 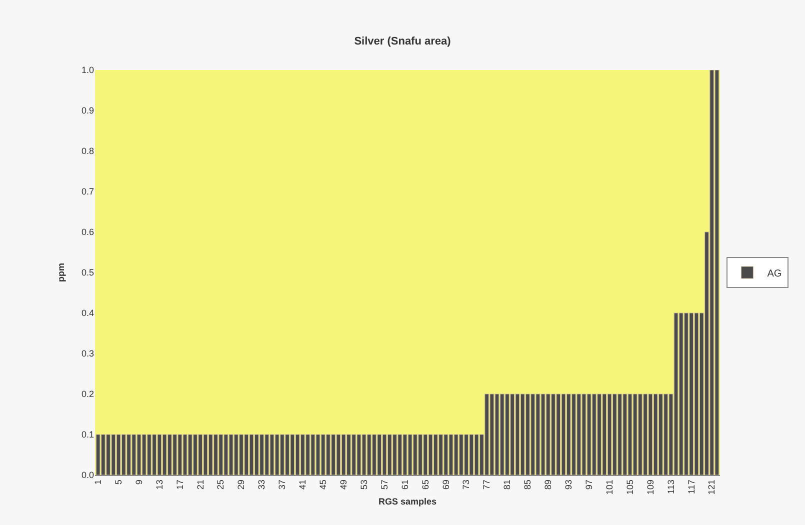 I want to click on x-tick-label: 73, so click(x=466, y=485).